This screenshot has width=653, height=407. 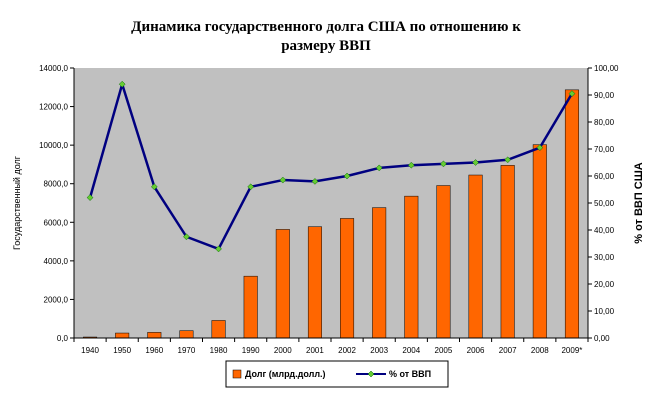 What do you see at coordinates (250, 307) in the screenshot?
I see `bar-1990` at bounding box center [250, 307].